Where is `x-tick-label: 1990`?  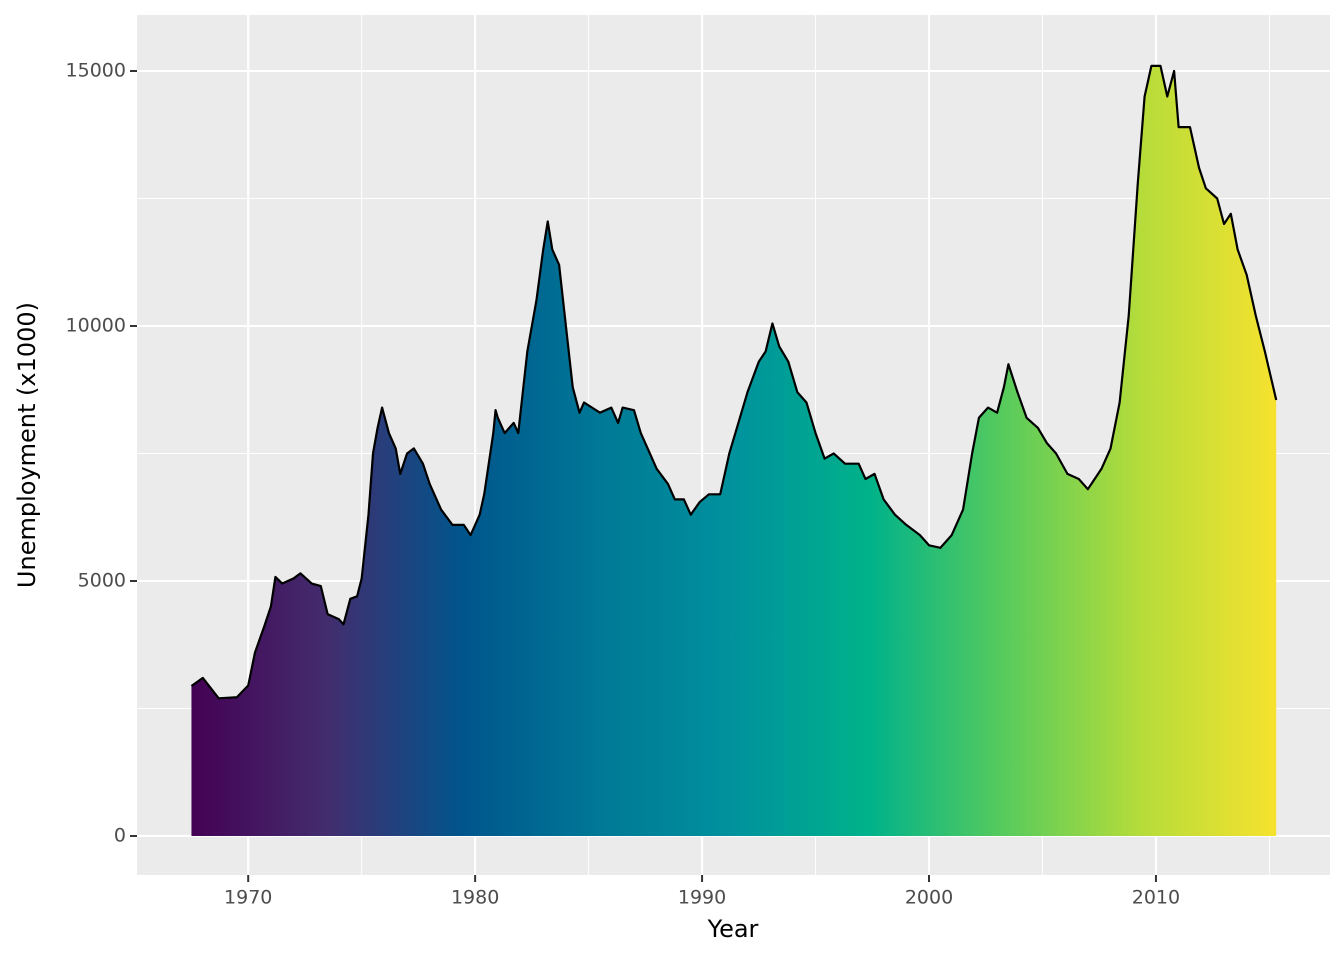
x-tick-label: 1990 is located at coordinates (702, 898).